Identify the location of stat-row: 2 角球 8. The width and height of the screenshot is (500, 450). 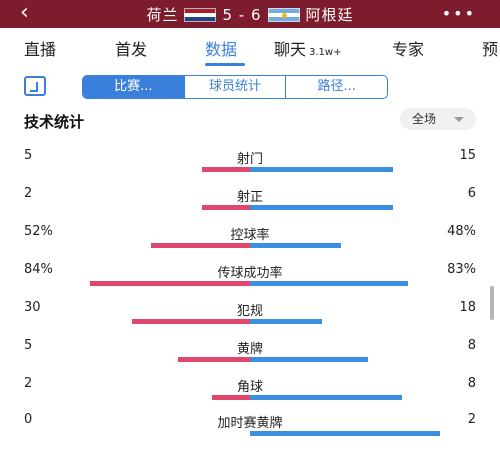
(250, 395).